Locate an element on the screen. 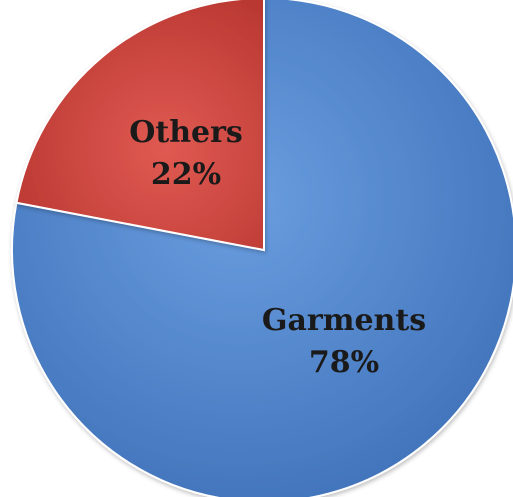 This screenshot has height=497, width=513. slice-value-garments: 78% is located at coordinates (344, 362).